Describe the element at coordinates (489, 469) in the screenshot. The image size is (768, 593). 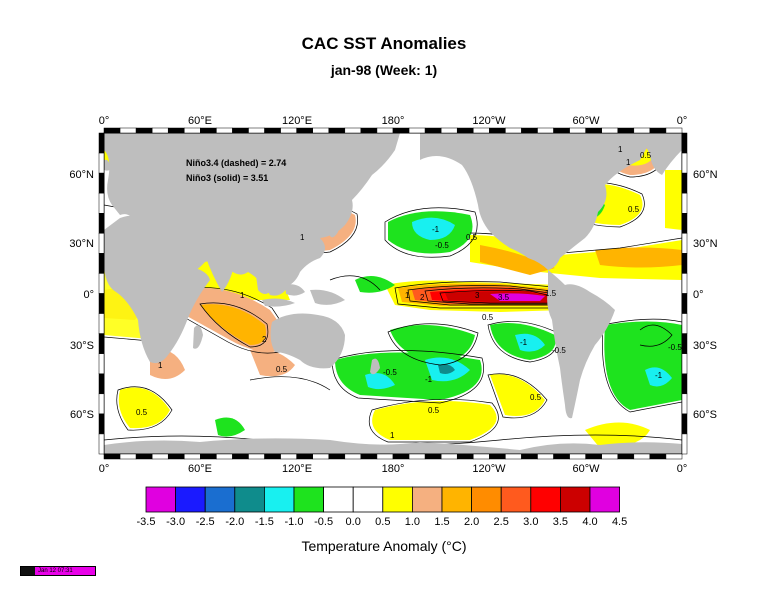
I see `bottom-lon-tick: 120°W` at that location.